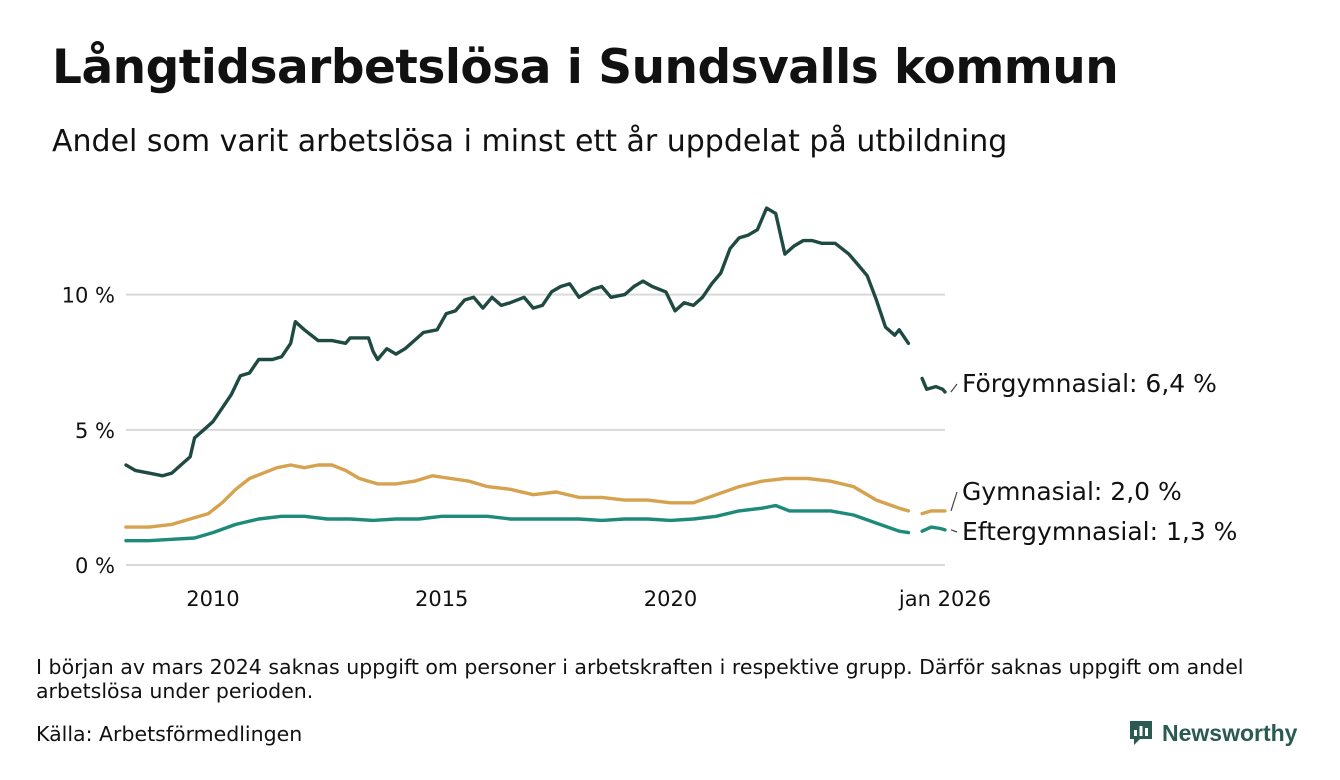 This screenshot has width=1340, height=780. What do you see at coordinates (212, 599) in the screenshot?
I see `x-tick-label: 2010` at bounding box center [212, 599].